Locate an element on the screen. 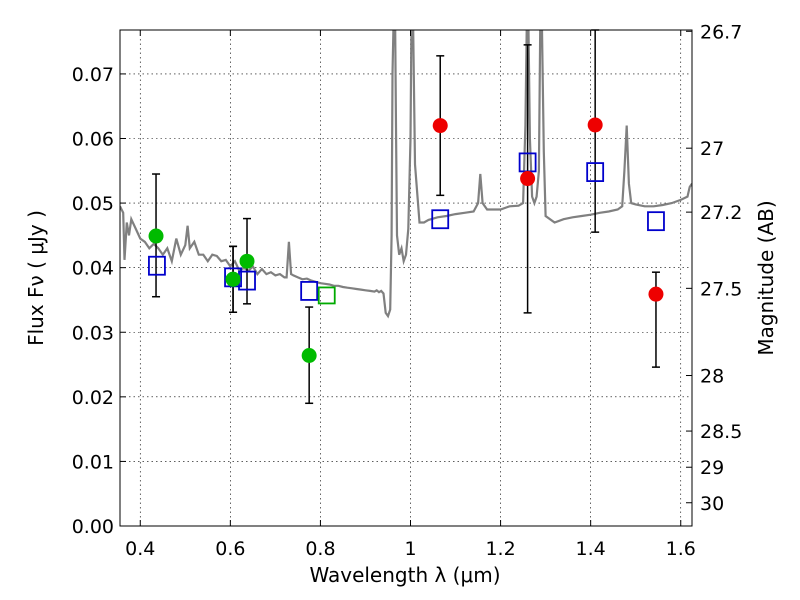 The height and width of the screenshot is (600, 800). y2-tick-label: 27.5 is located at coordinates (721, 289).